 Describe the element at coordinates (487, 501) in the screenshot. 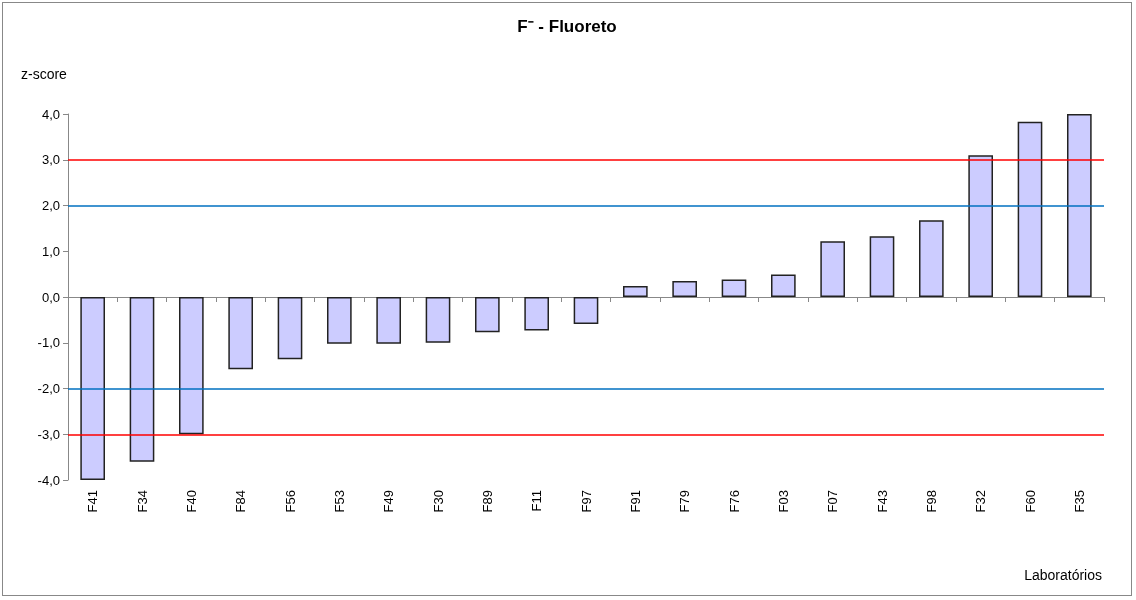

I see `x-tick-label: F89` at that location.